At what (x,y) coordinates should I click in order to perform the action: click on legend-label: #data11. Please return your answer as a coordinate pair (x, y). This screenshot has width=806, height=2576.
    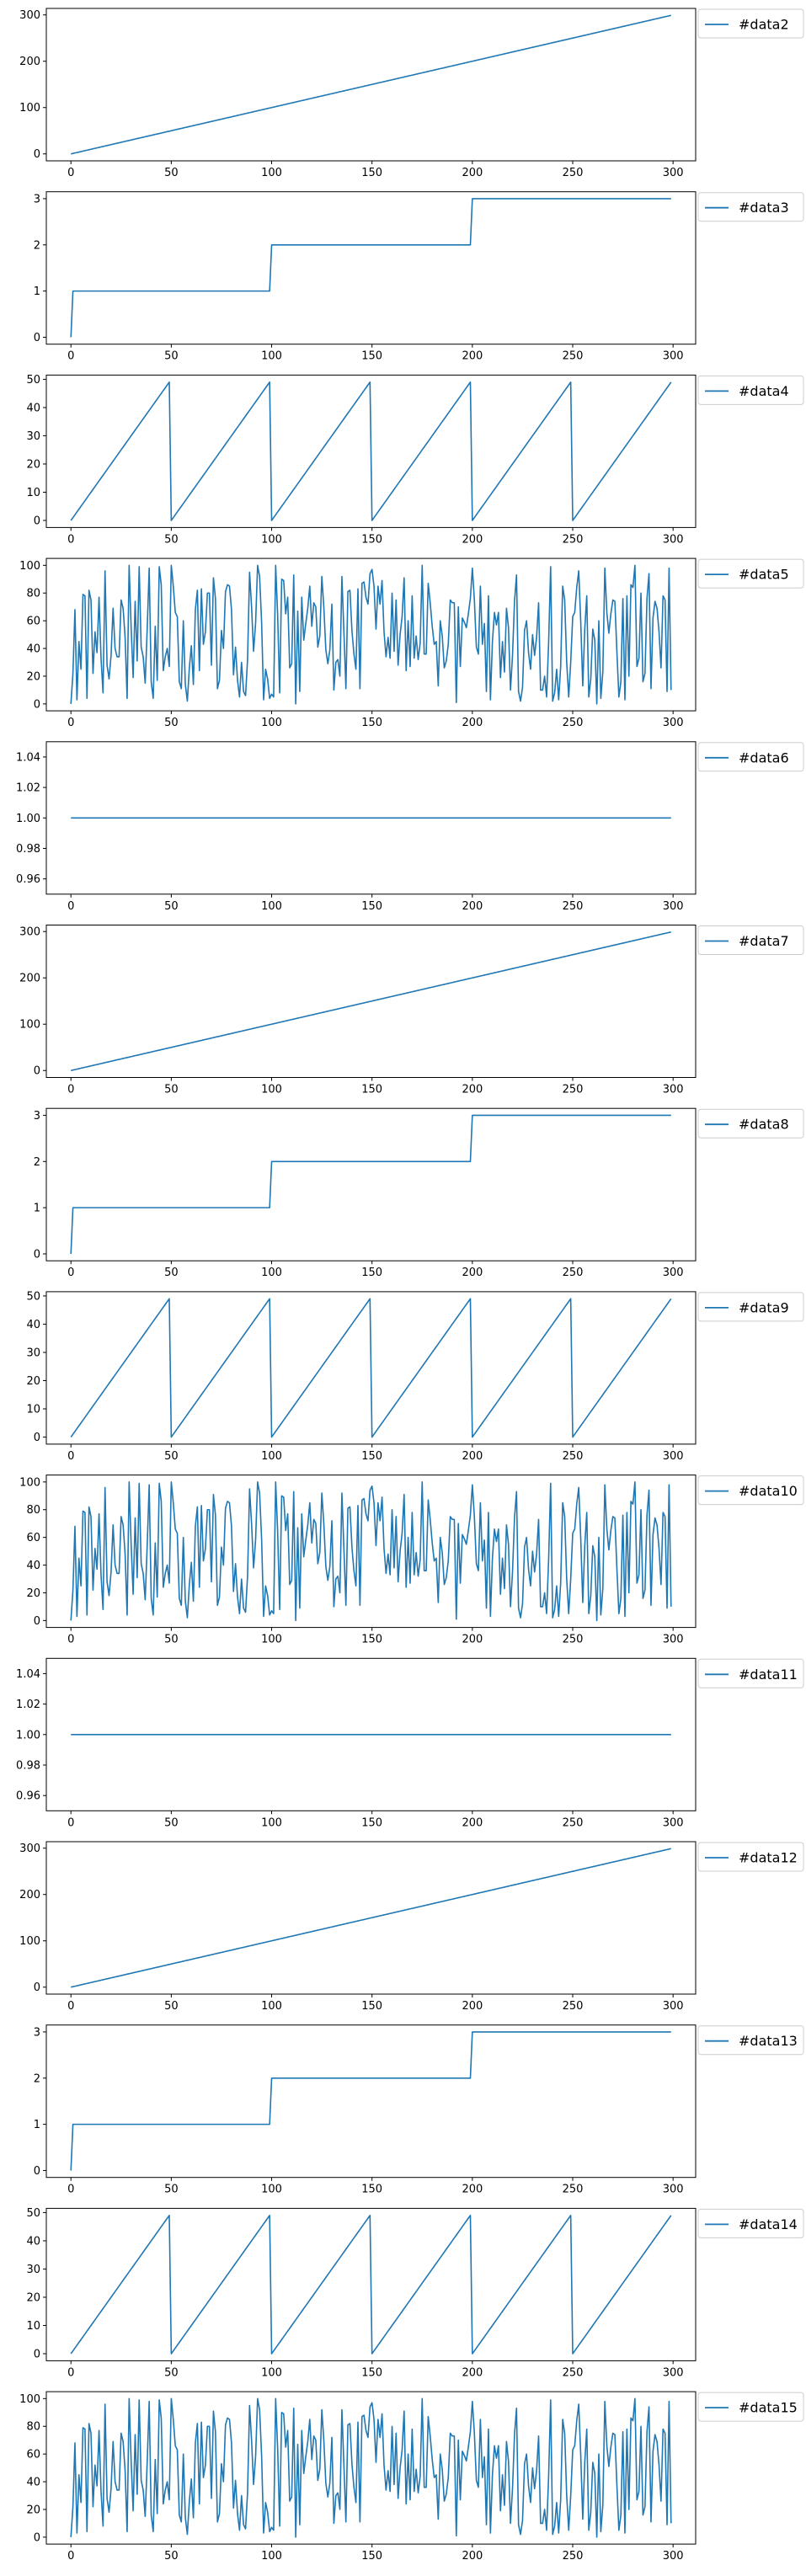
    Looking at the image, I should click on (768, 1675).